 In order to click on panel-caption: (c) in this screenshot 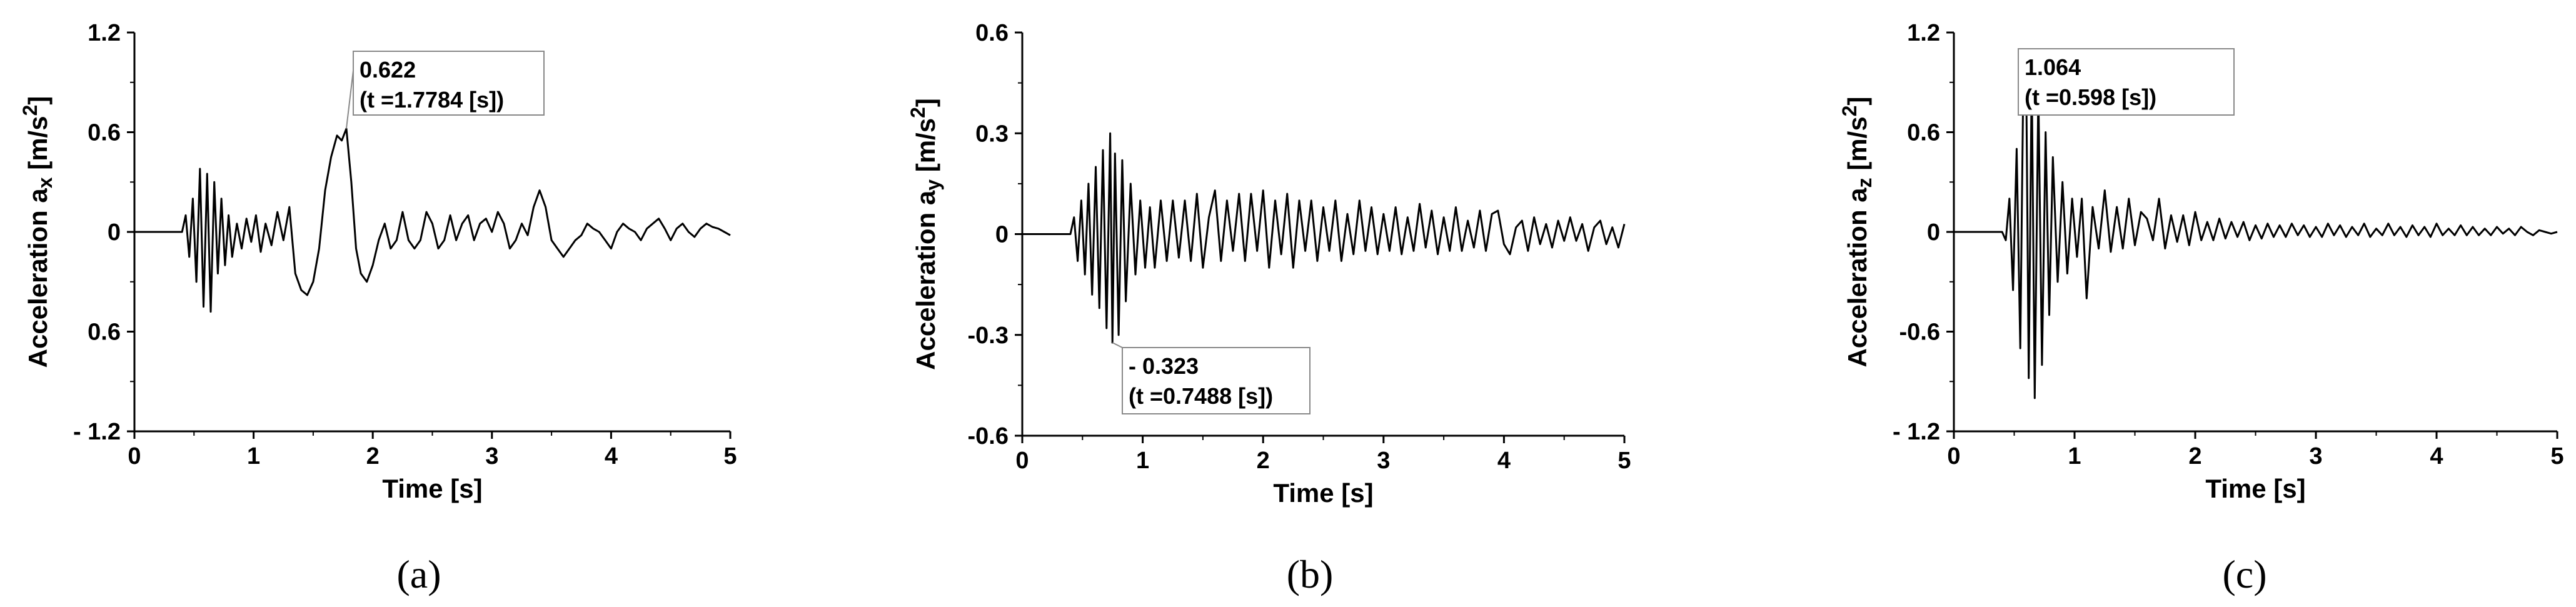, I will do `click(2244, 574)`.